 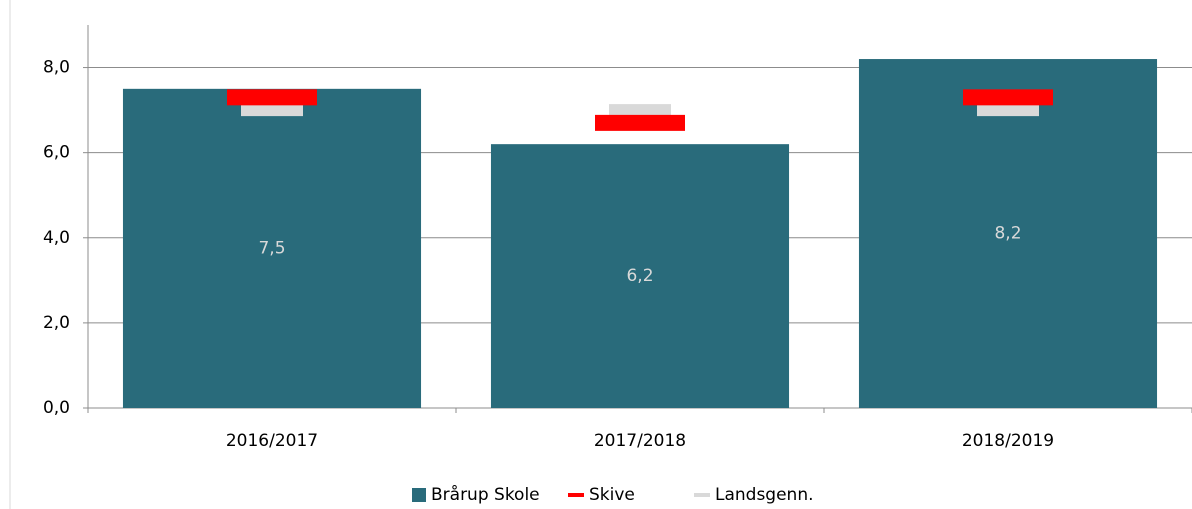 I want to click on y-tick-label: 4,0, so click(x=56, y=238).